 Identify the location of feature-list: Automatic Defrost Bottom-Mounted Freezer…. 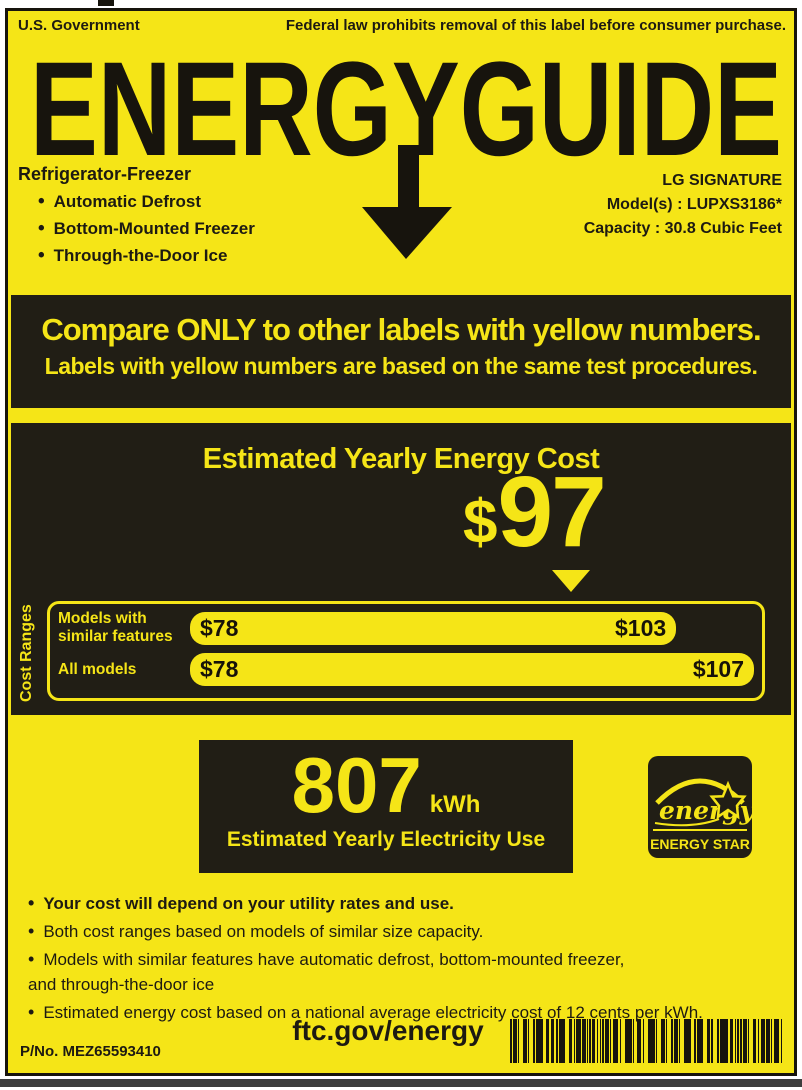
(136, 228).